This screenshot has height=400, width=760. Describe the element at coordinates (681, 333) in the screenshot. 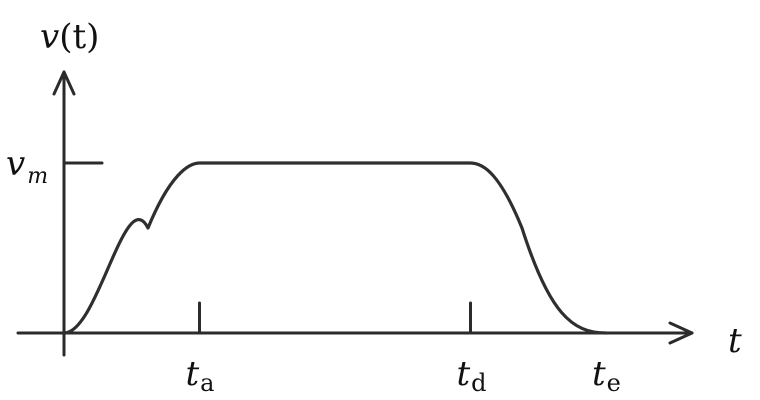

I see `x-axis-arrowhead` at that location.